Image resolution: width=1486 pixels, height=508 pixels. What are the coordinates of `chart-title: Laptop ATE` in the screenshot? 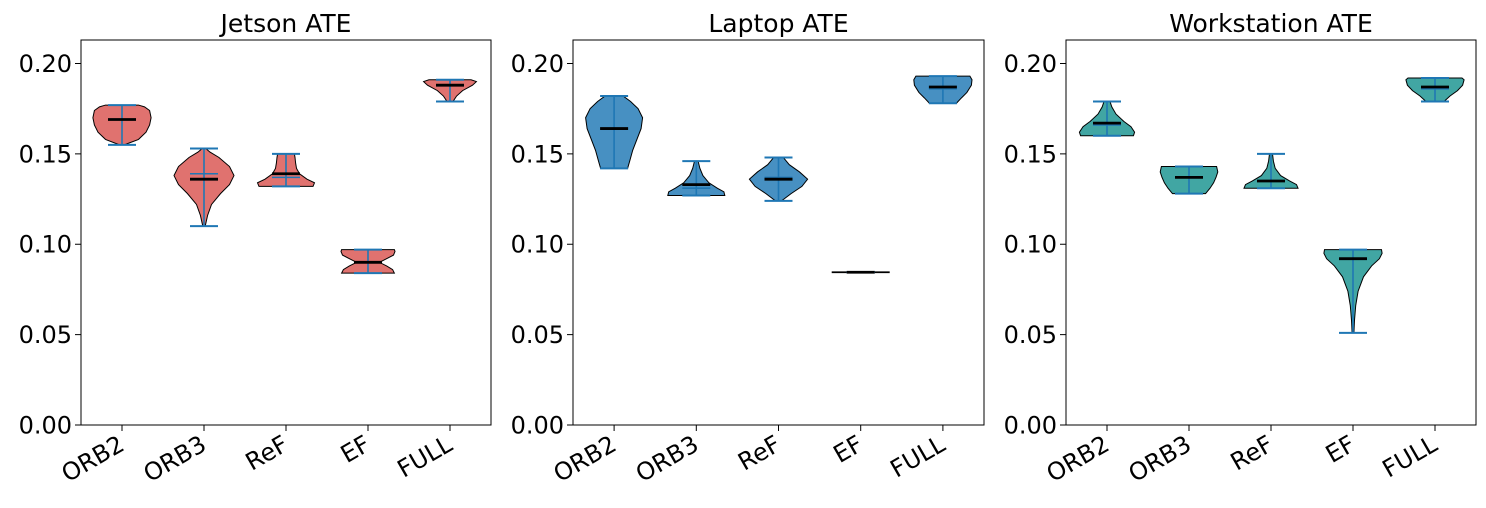 It's located at (778, 23).